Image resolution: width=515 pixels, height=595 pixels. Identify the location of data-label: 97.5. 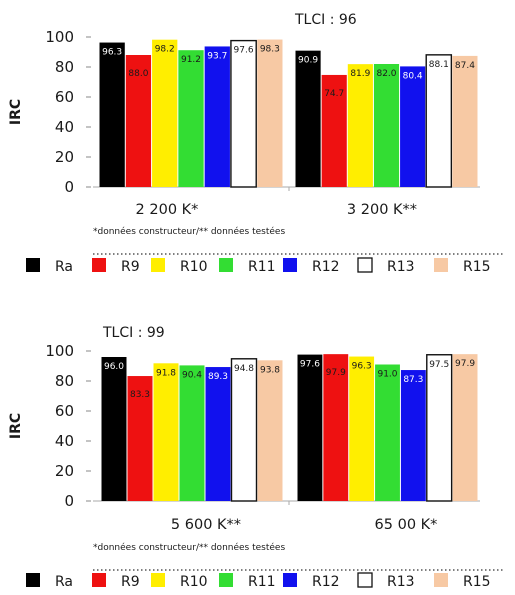
(439, 365).